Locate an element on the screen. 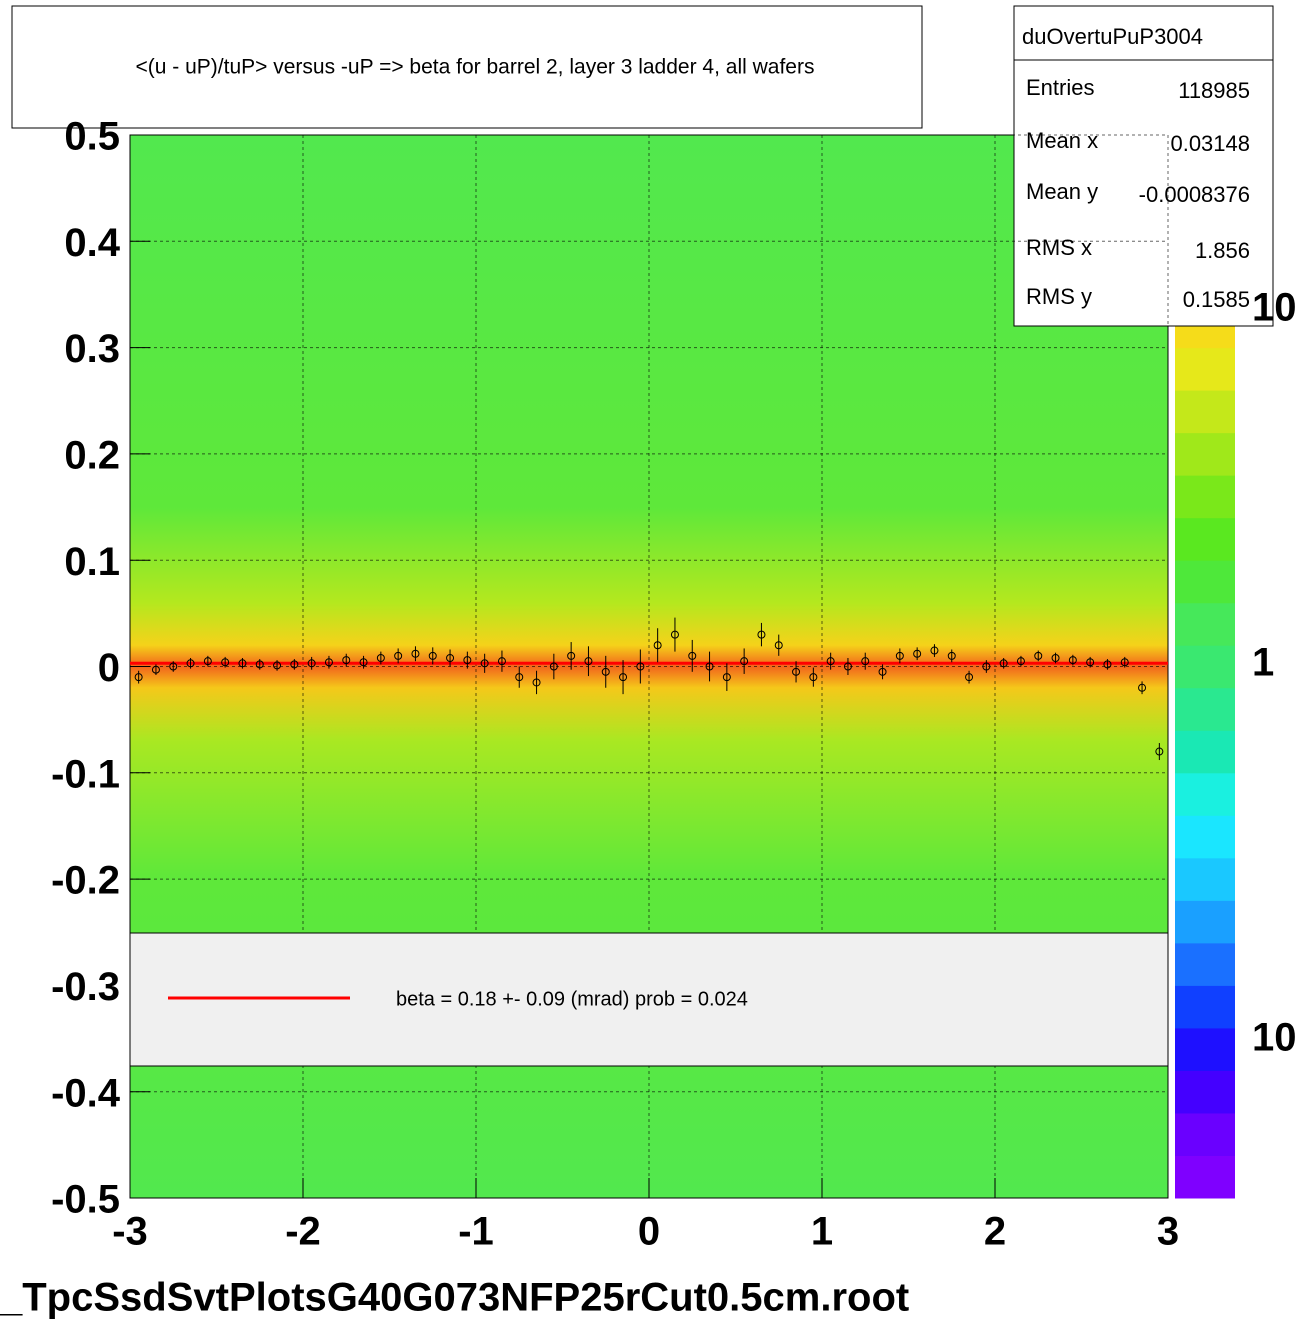 This screenshot has width=1299, height=1333. y-tick-label: -0.2 is located at coordinates (85, 881).